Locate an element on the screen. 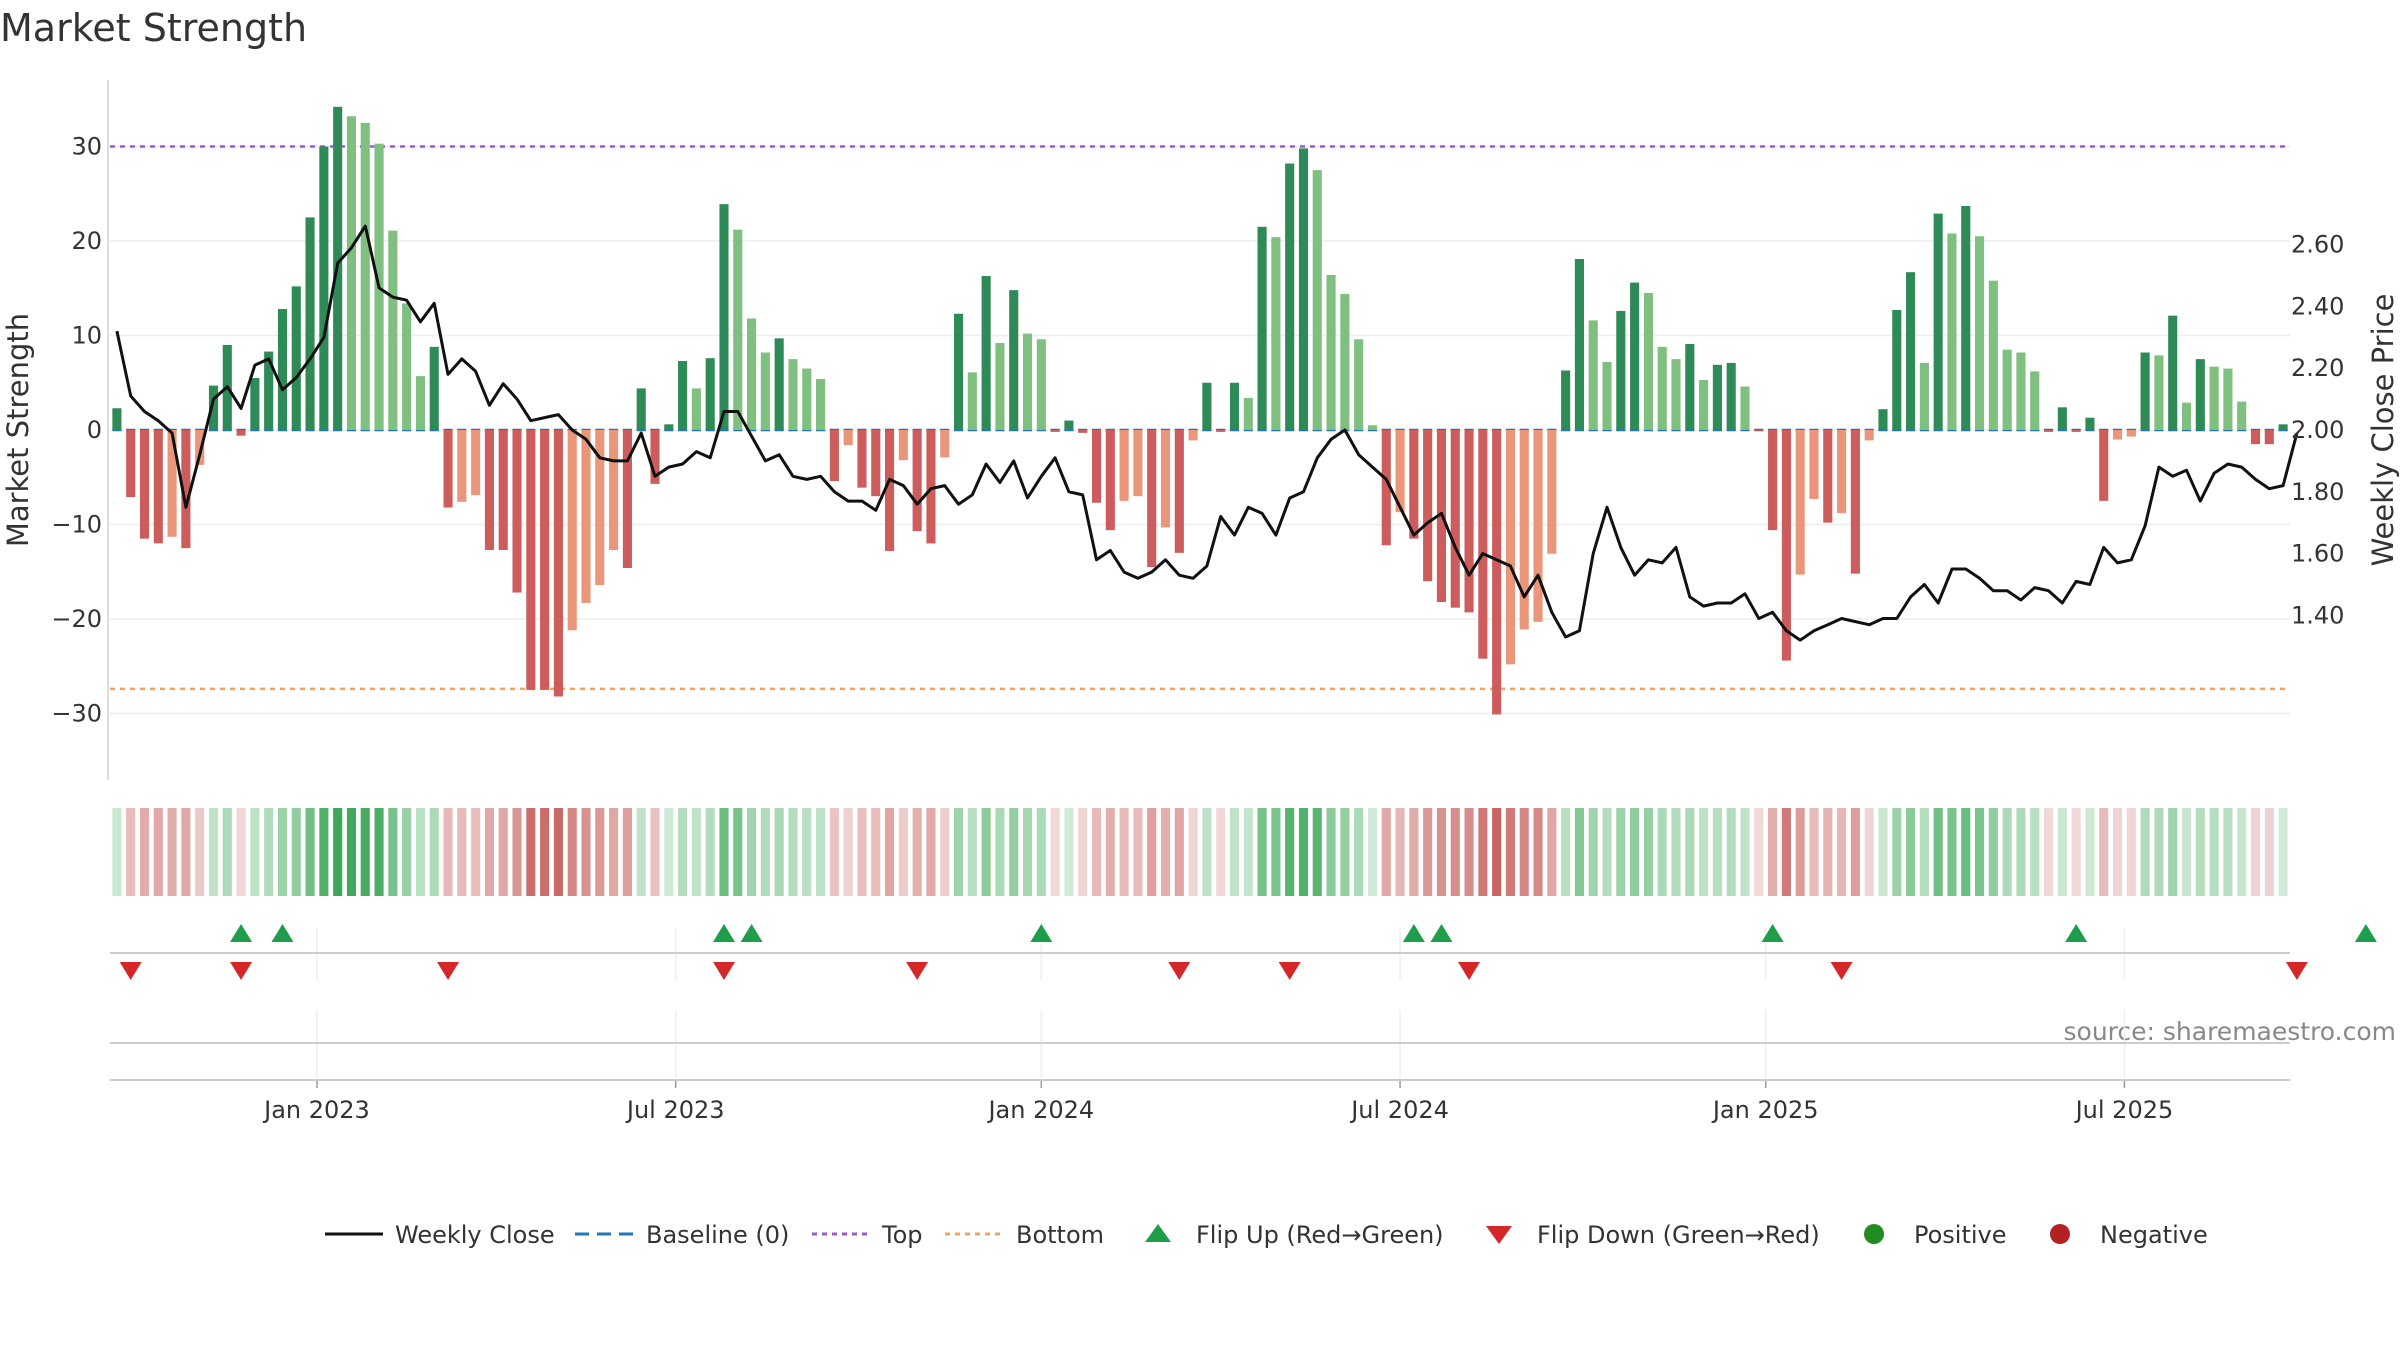  legend-positive-swatch is located at coordinates (1874, 1234).